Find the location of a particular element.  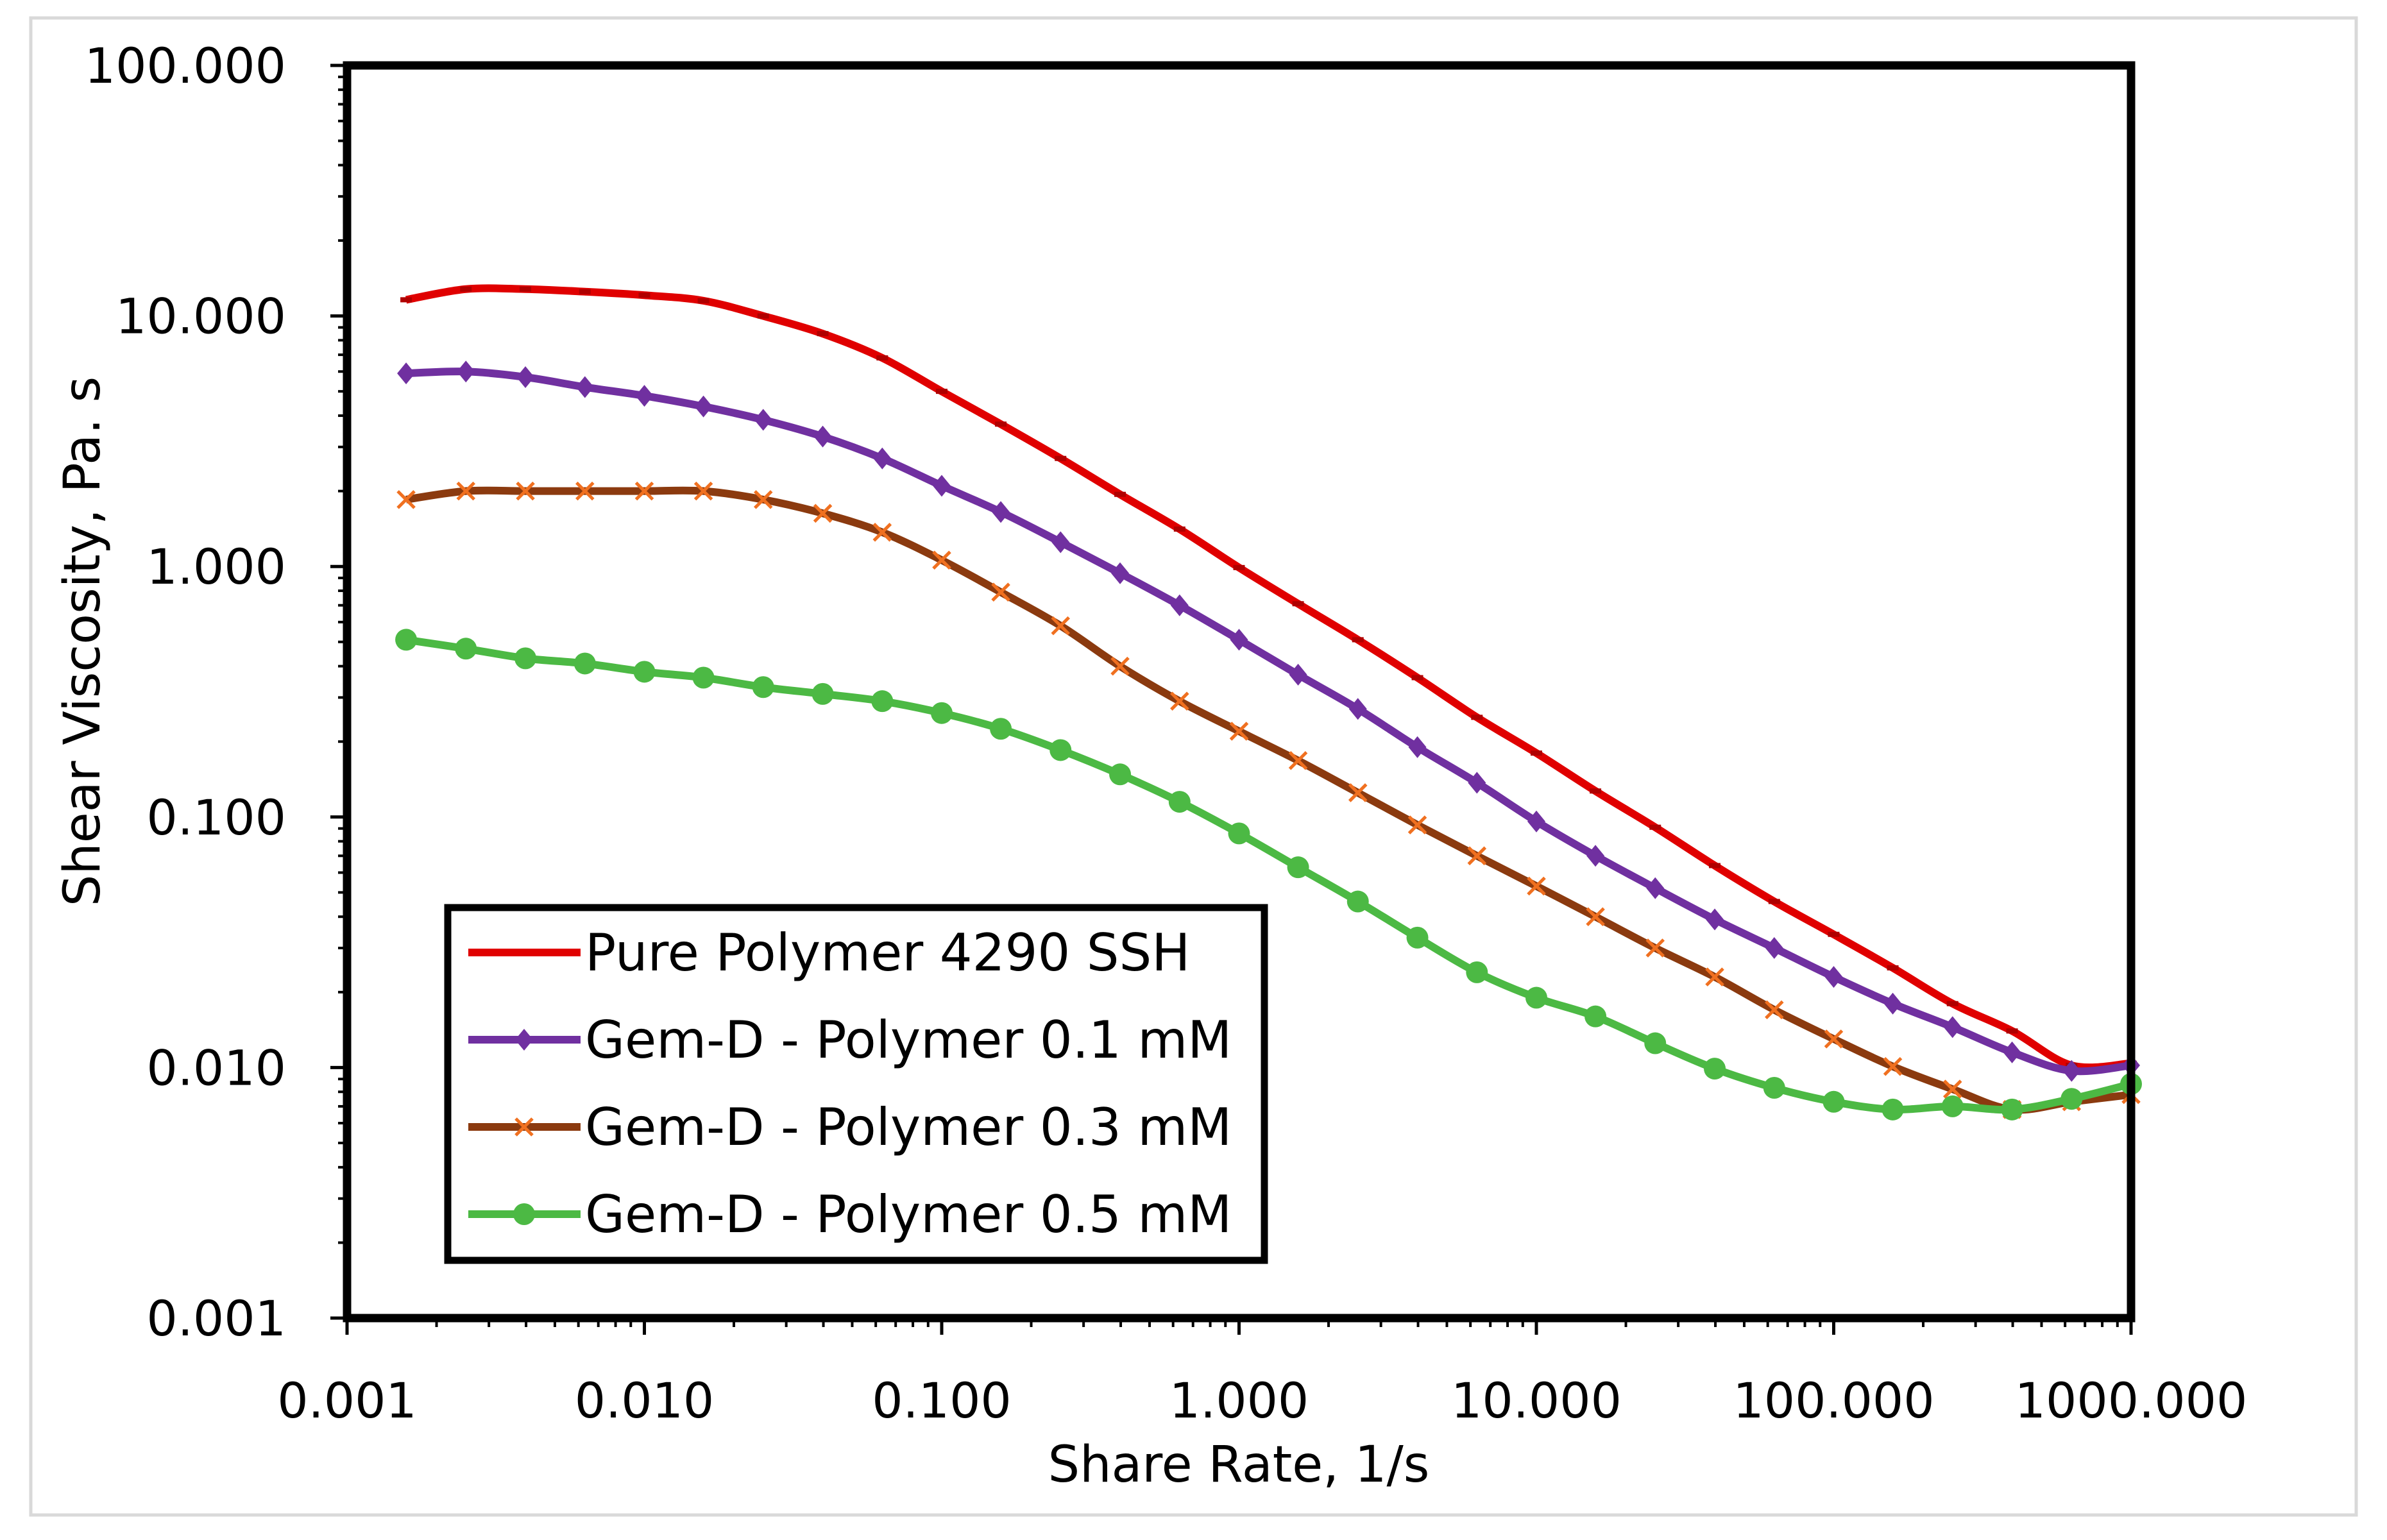

legend-item: Gem-D - Polymer 0.3 mM is located at coordinates (850, 1127).